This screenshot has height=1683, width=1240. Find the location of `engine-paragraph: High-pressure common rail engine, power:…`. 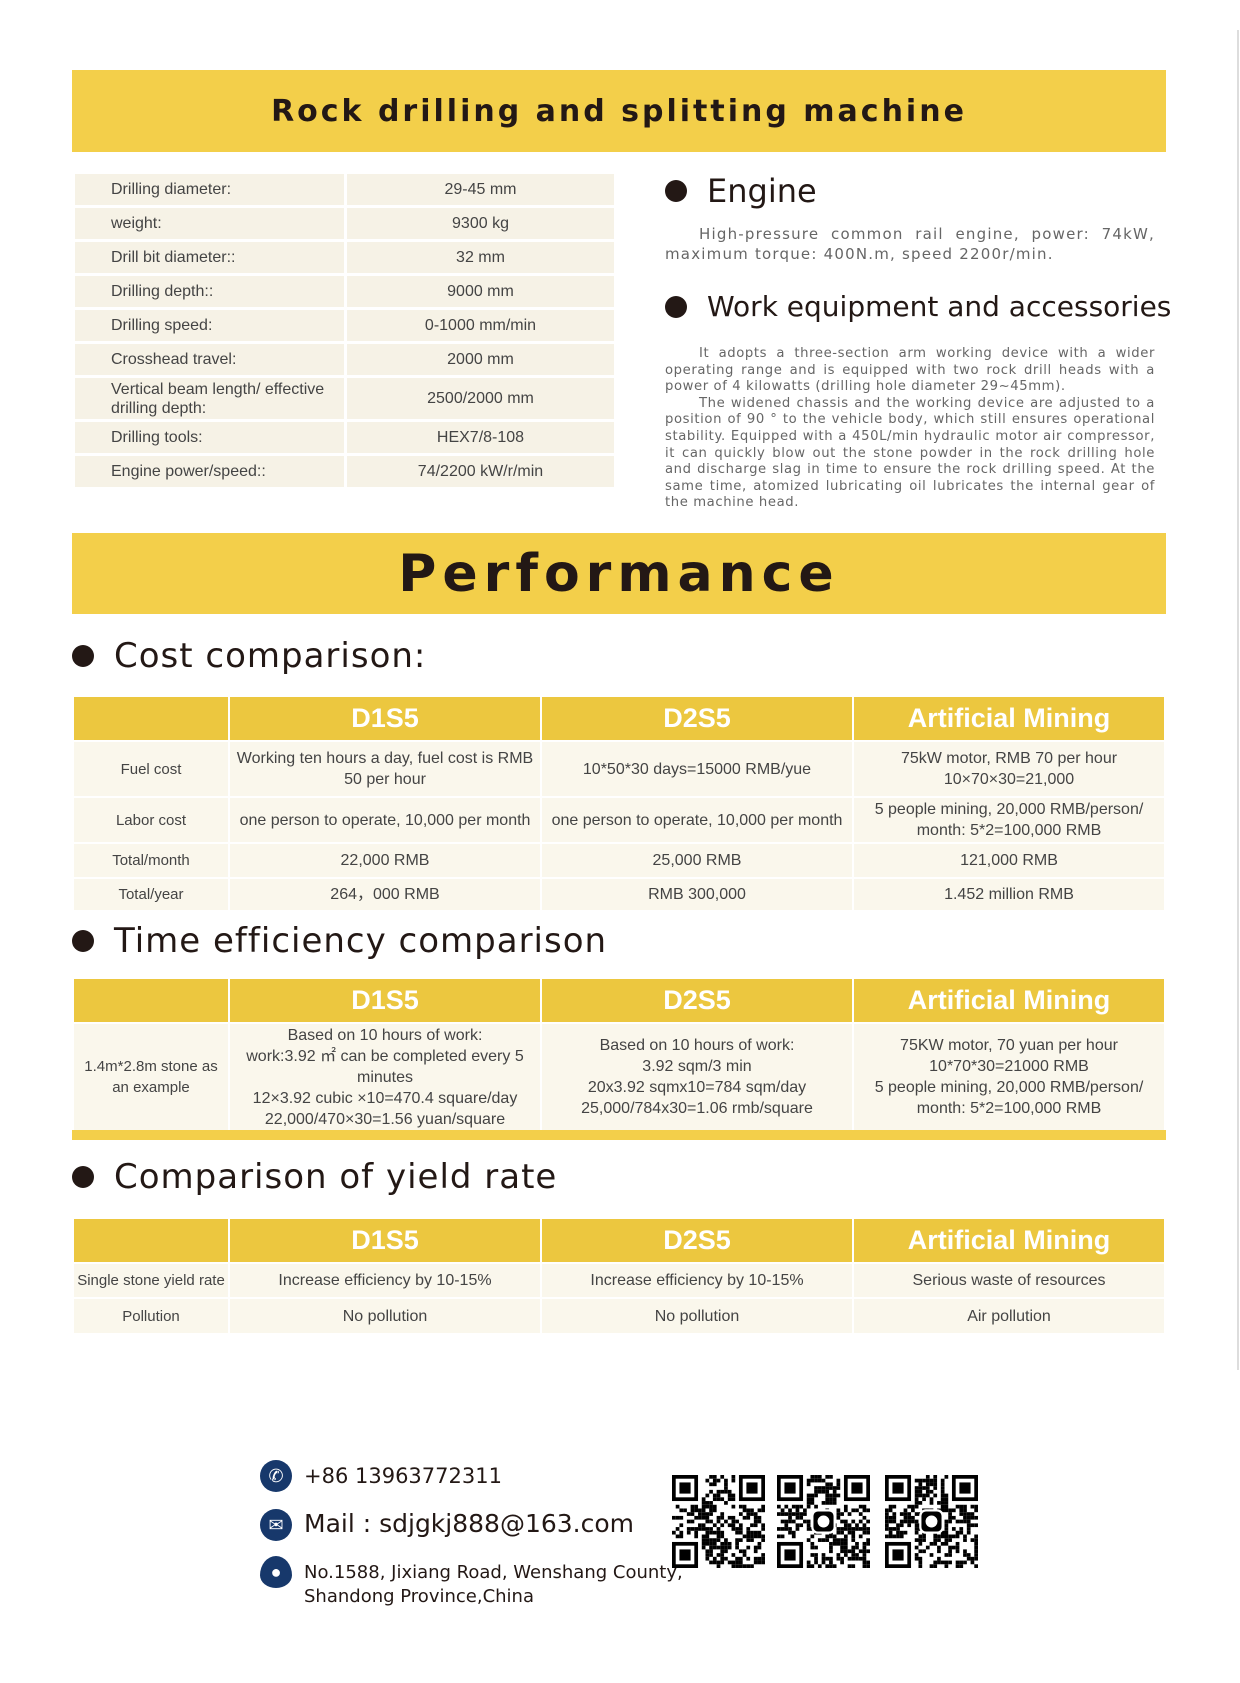

engine-paragraph: High-pressure common rail engine, power:… is located at coordinates (910, 244).